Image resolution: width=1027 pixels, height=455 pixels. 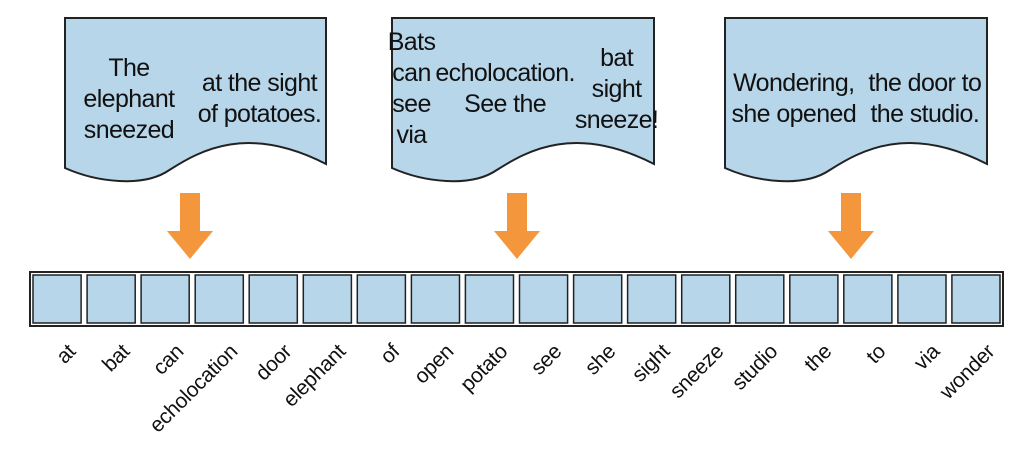 I want to click on vocabulary-cell-elephant, so click(x=327, y=299).